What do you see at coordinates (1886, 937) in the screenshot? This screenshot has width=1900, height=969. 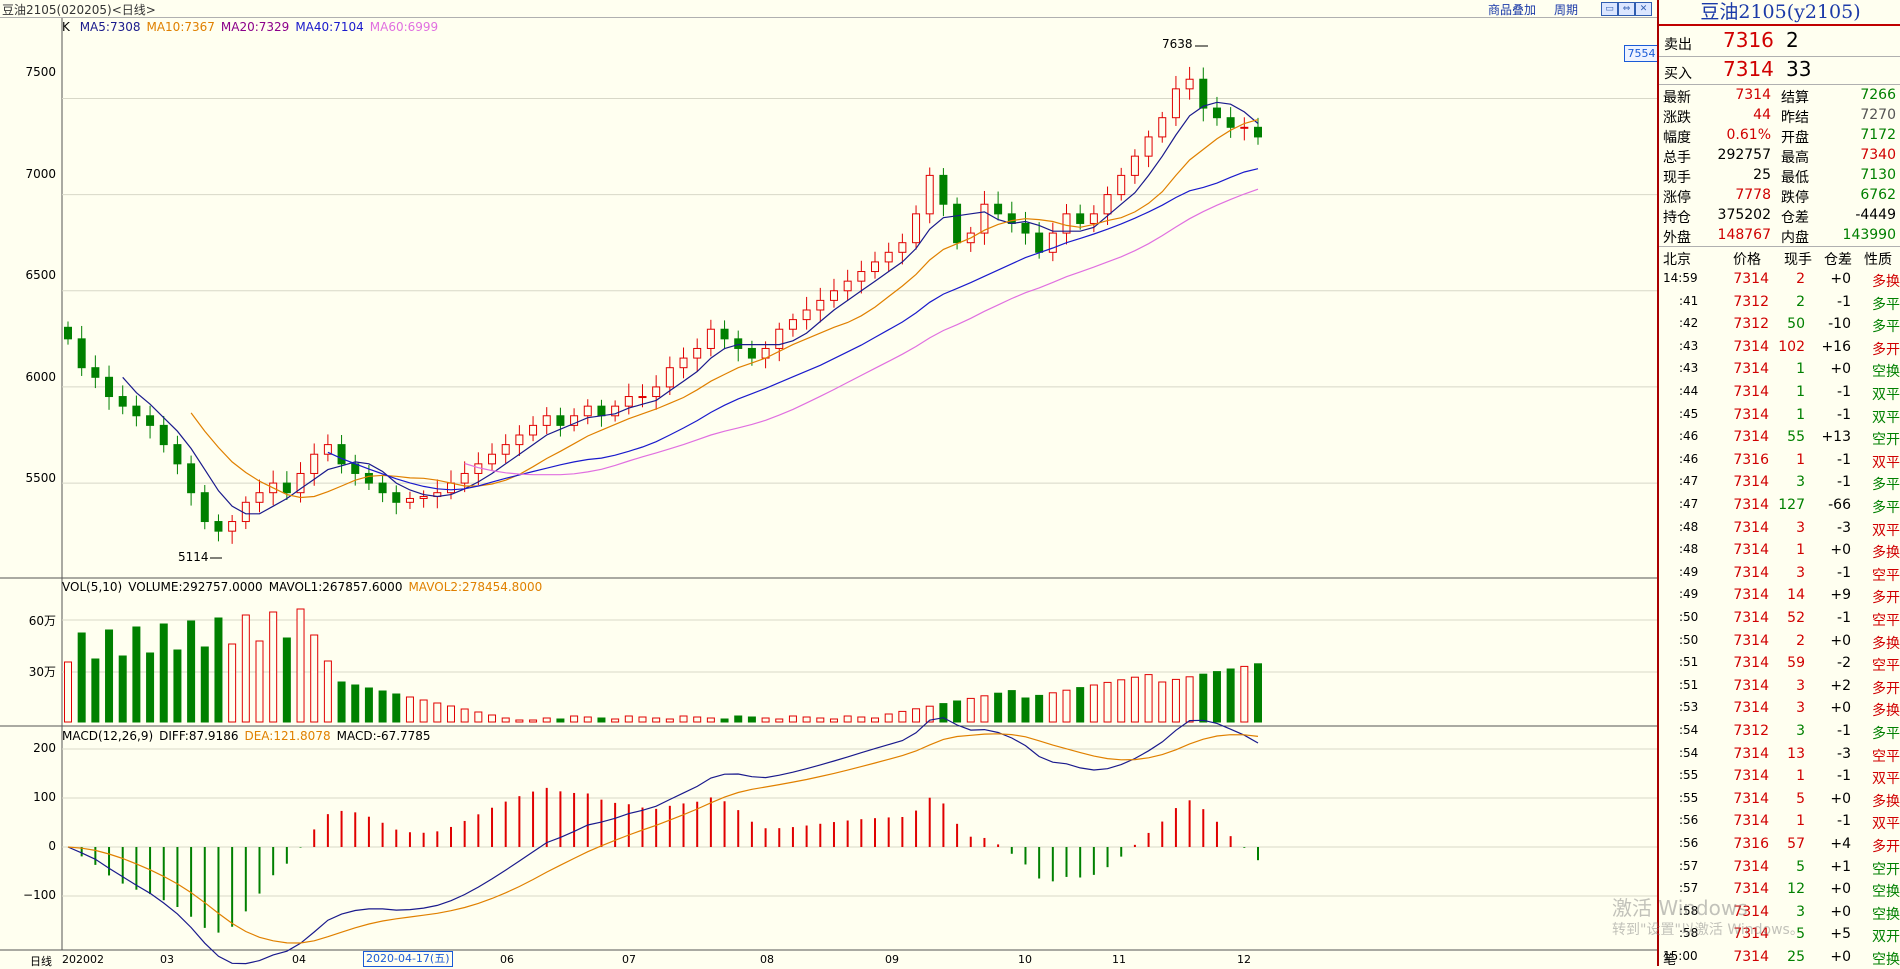 I see `tick-cell: 双开` at bounding box center [1886, 937].